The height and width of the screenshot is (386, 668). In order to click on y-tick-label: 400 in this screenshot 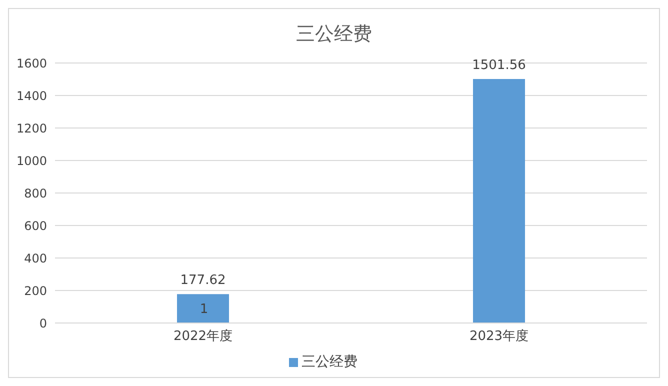, I will do `click(35, 258)`.